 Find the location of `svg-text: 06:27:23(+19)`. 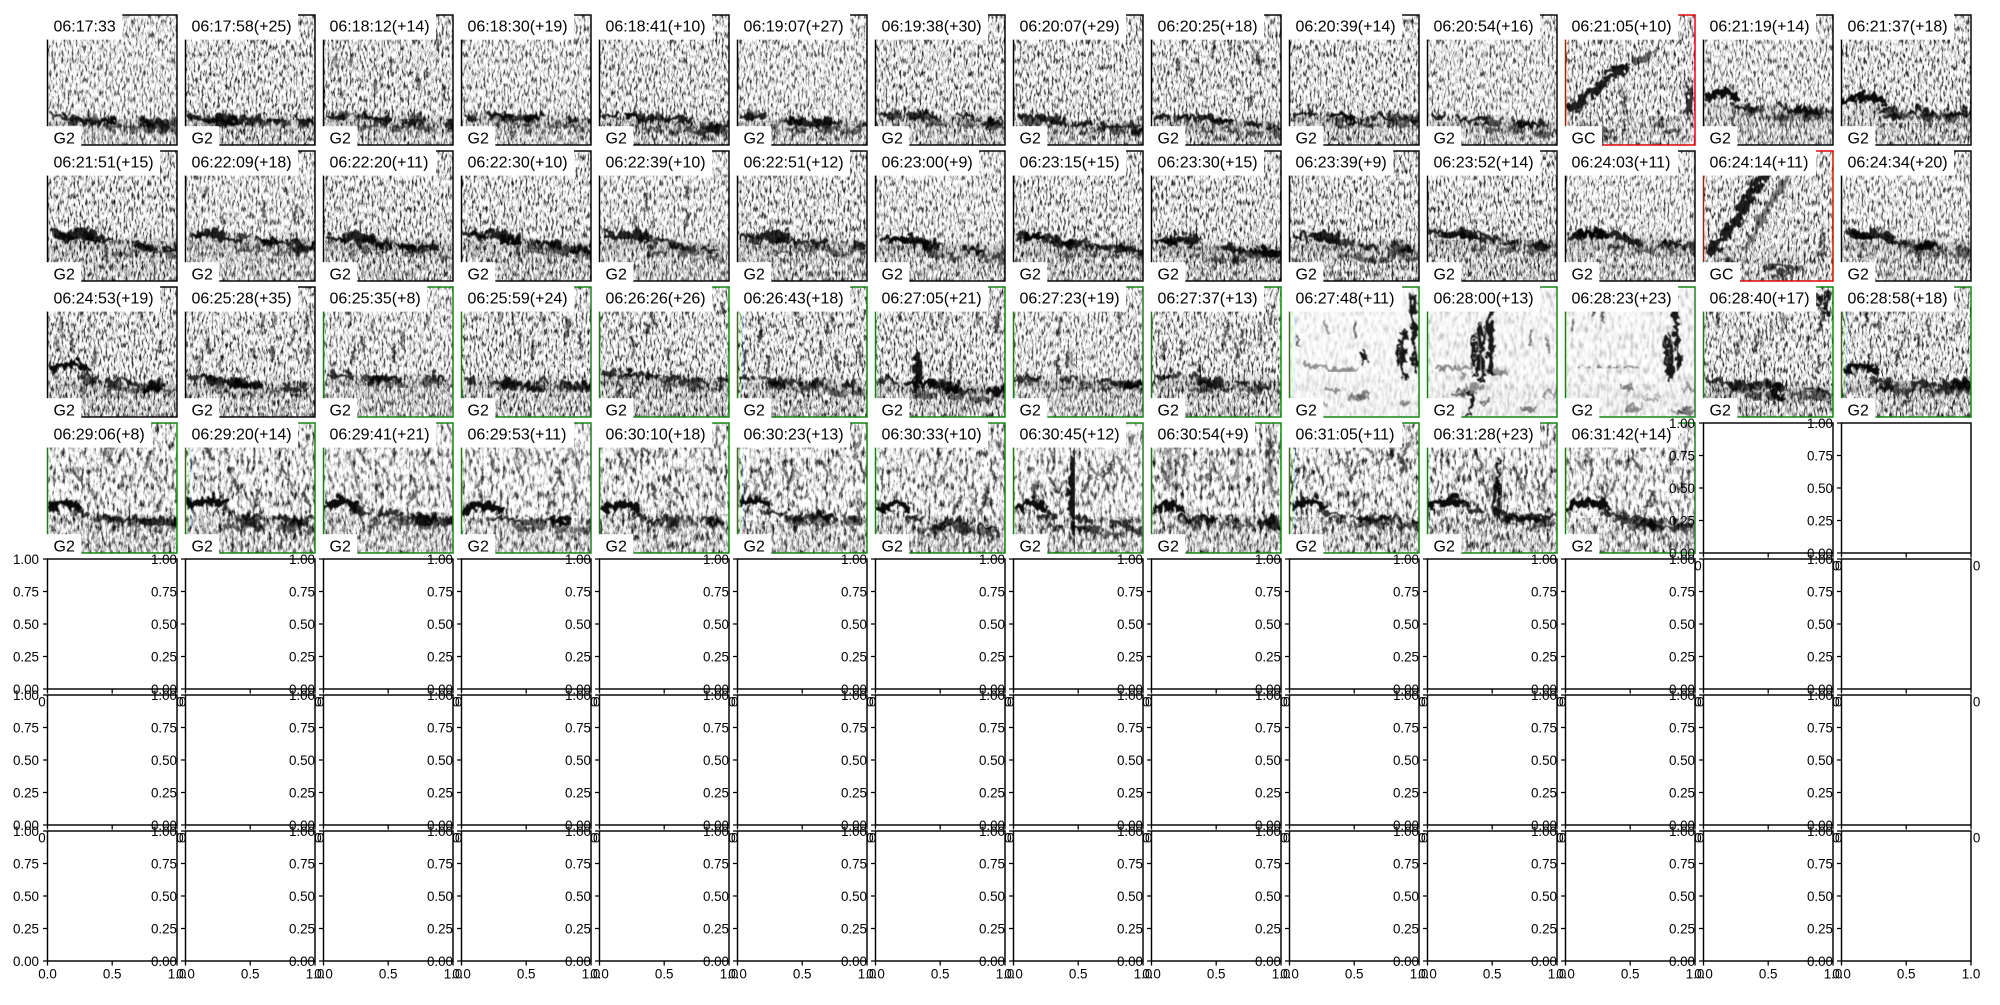

svg-text: 06:27:23(+19) is located at coordinates (1070, 299).